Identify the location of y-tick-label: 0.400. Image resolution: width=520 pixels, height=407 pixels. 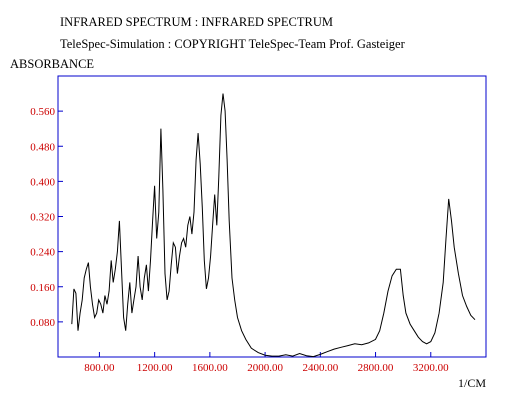
(42, 182).